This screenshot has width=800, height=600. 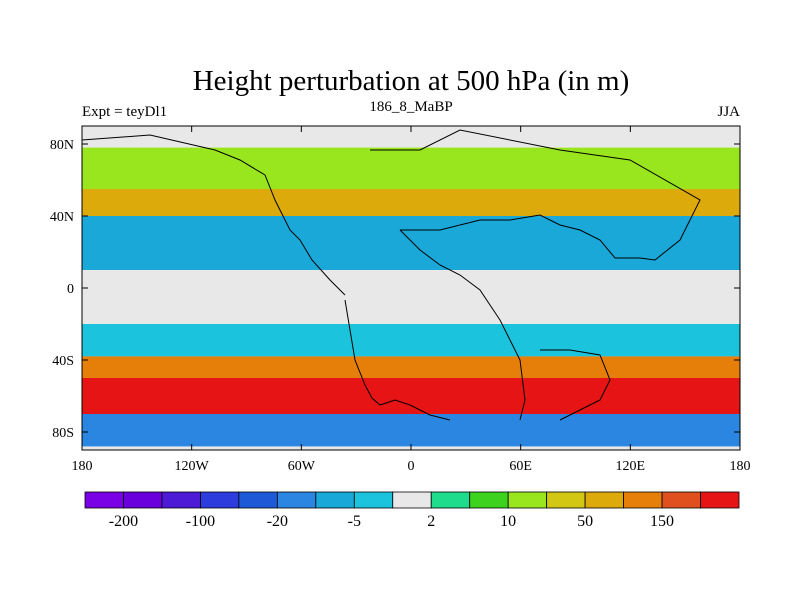 I want to click on y-tick-label: 40N, so click(x=62, y=217).